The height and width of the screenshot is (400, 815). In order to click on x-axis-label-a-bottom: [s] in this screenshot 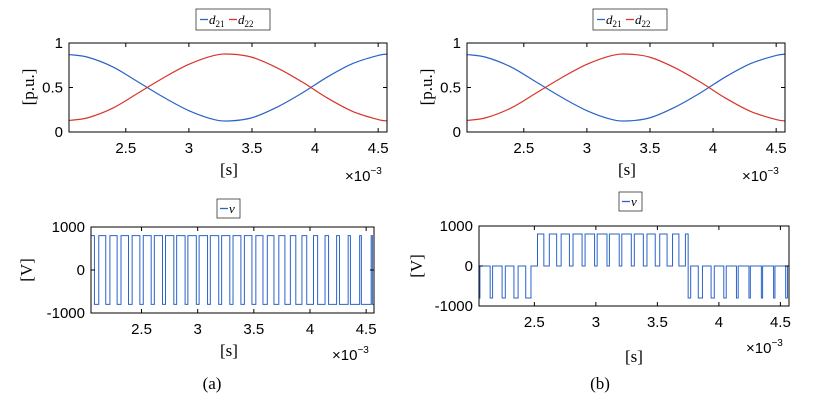, I will do `click(229, 350)`.